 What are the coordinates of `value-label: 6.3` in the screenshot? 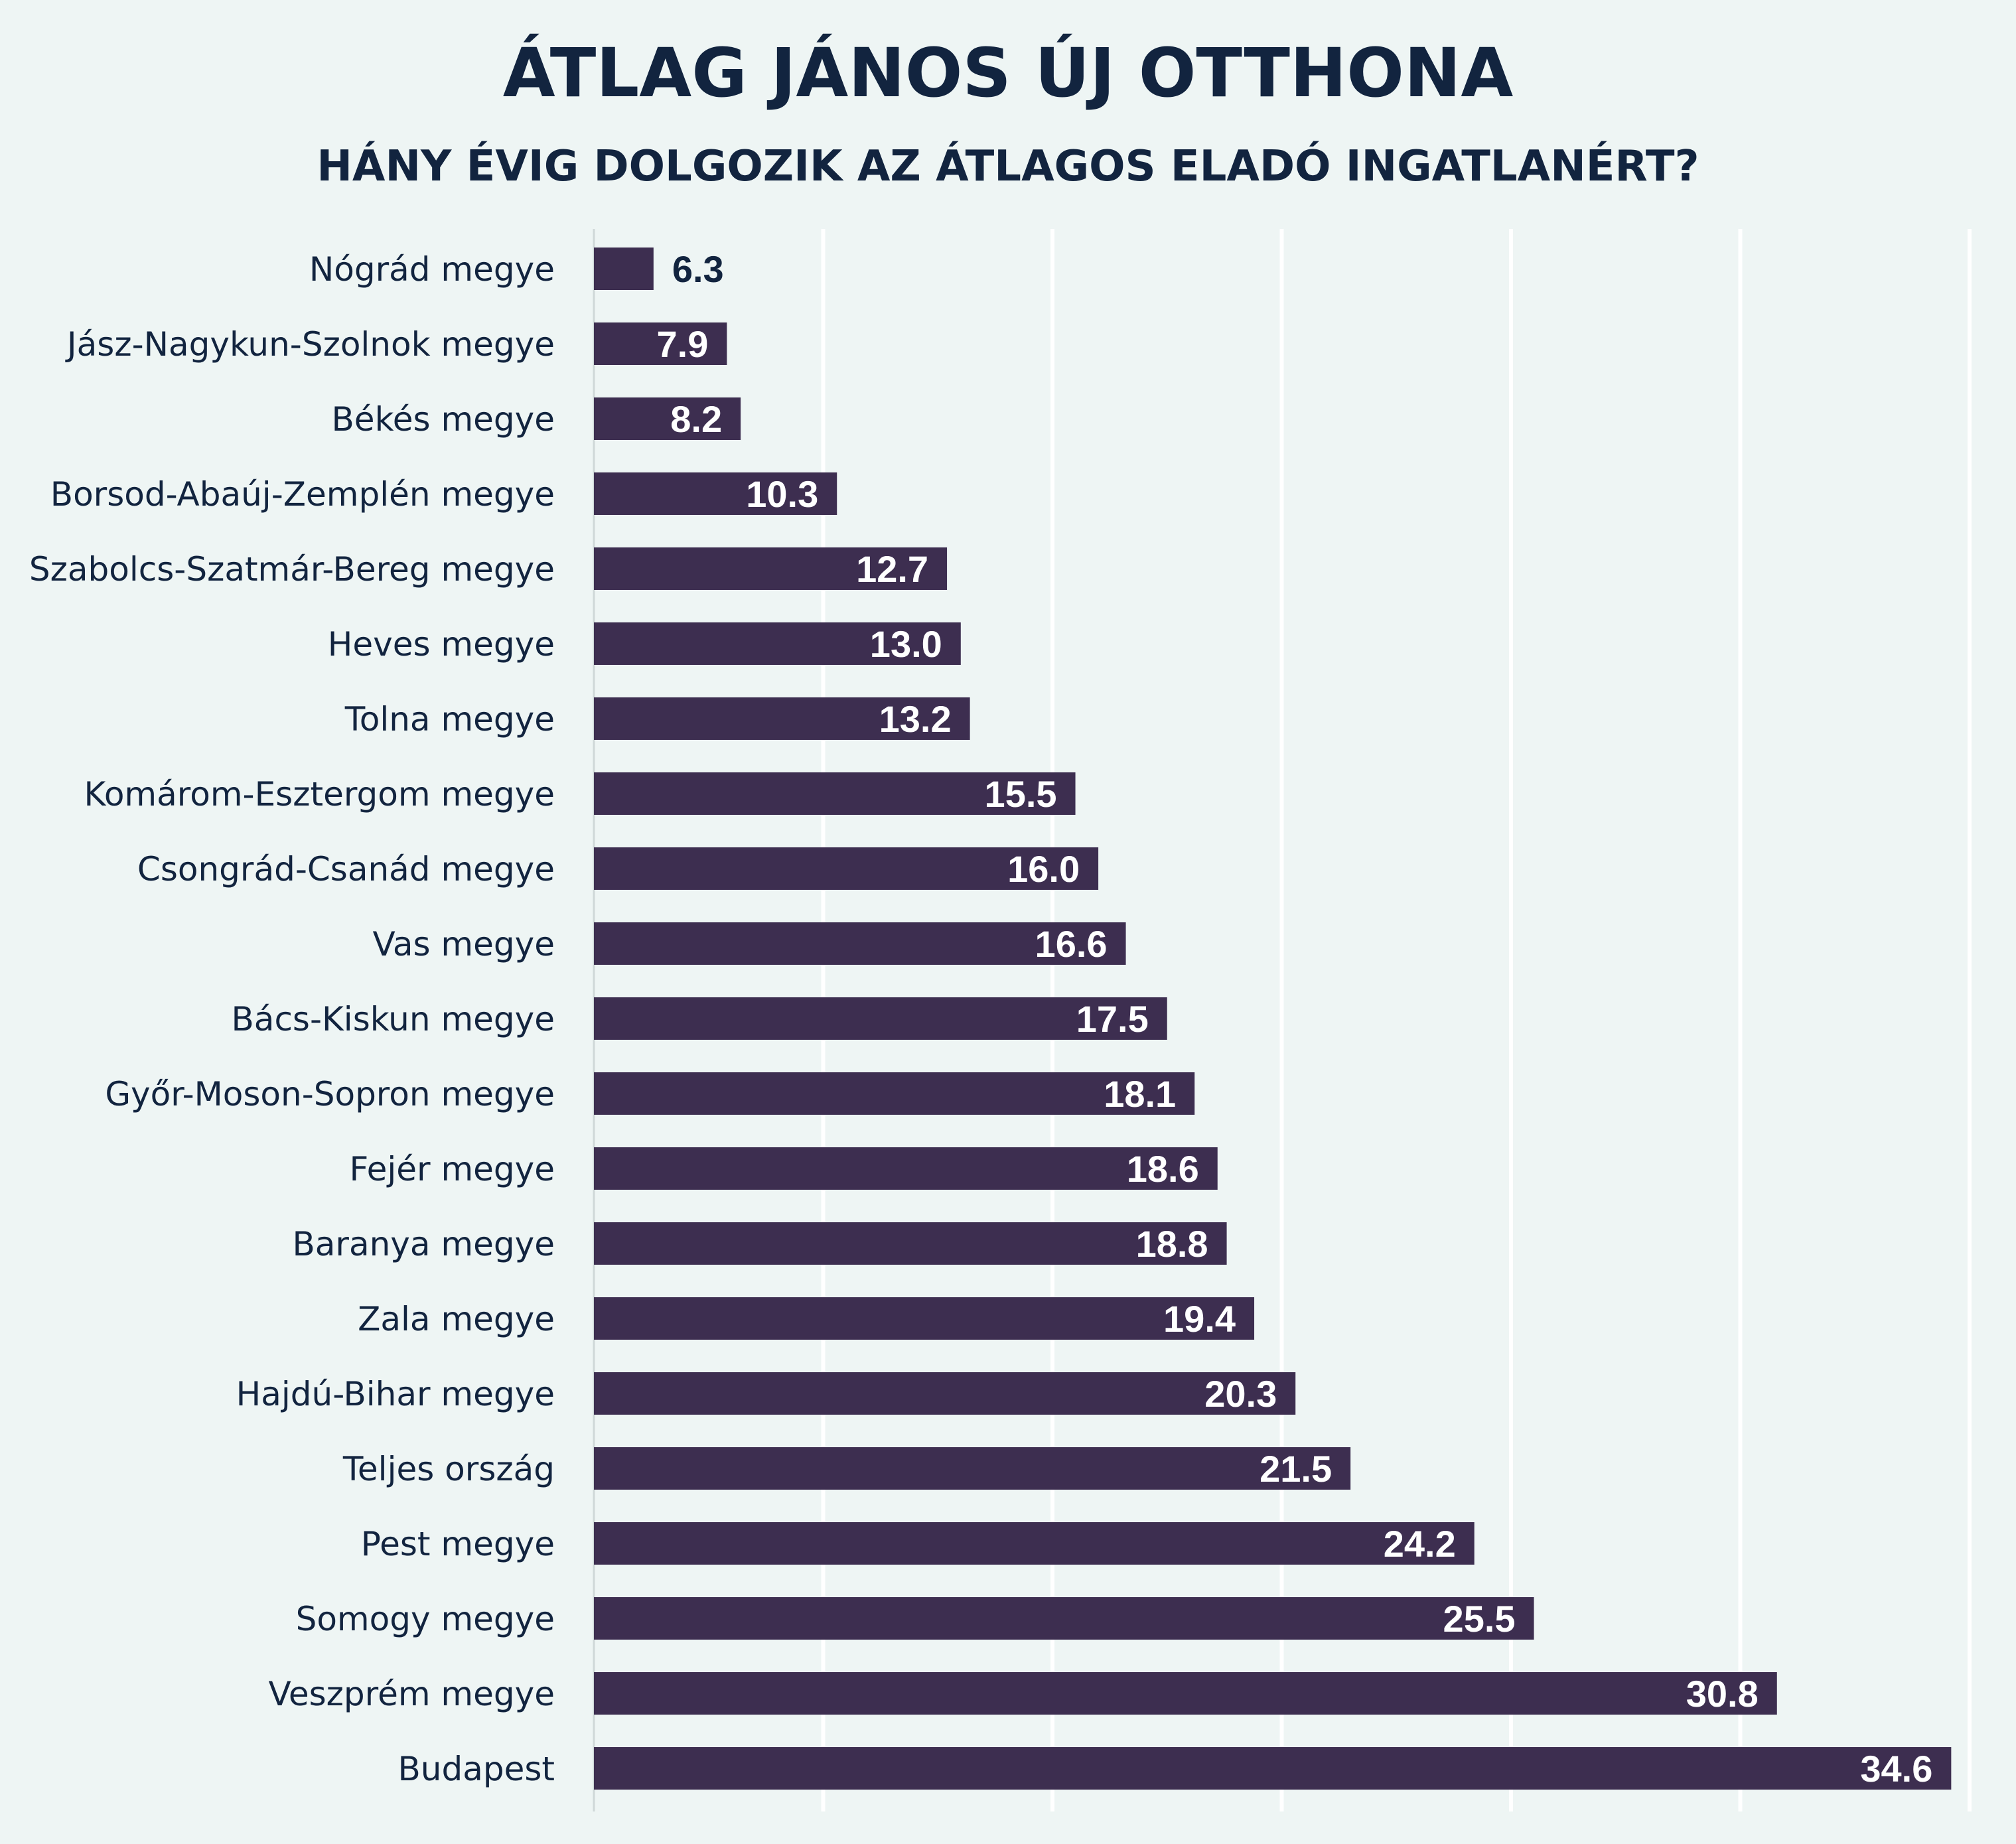 It's located at (698, 269).